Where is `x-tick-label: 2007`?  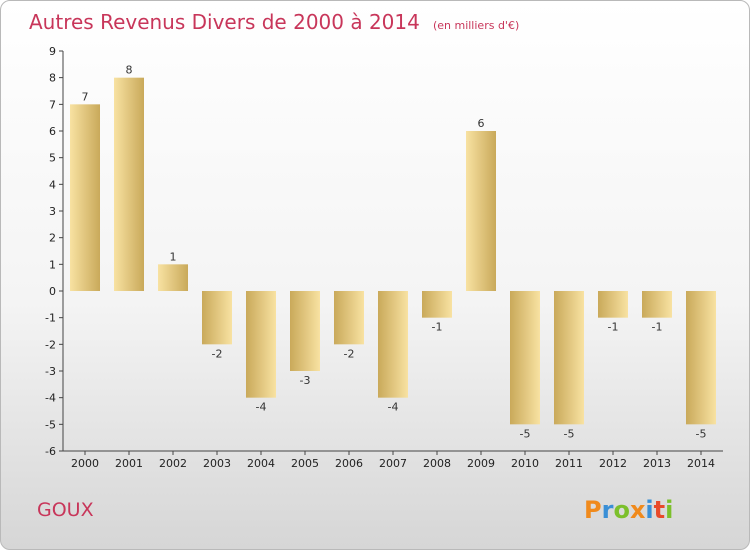 x-tick-label: 2007 is located at coordinates (393, 463).